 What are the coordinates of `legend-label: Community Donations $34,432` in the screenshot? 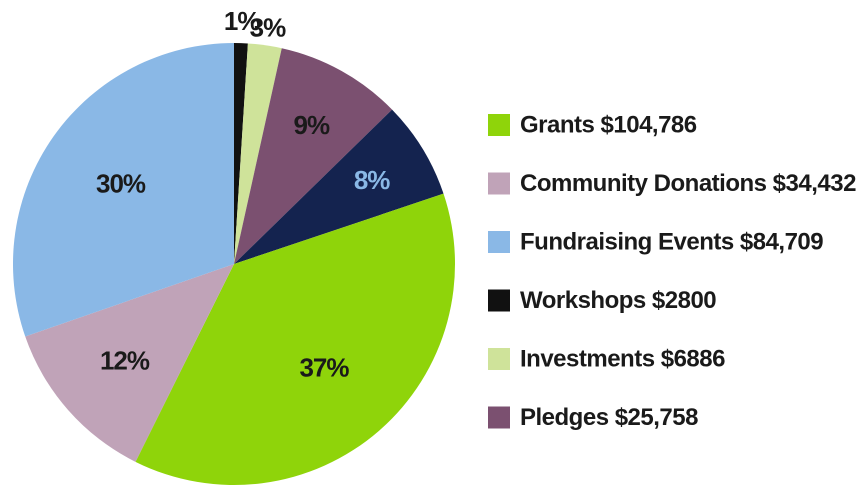 It's located at (688, 183).